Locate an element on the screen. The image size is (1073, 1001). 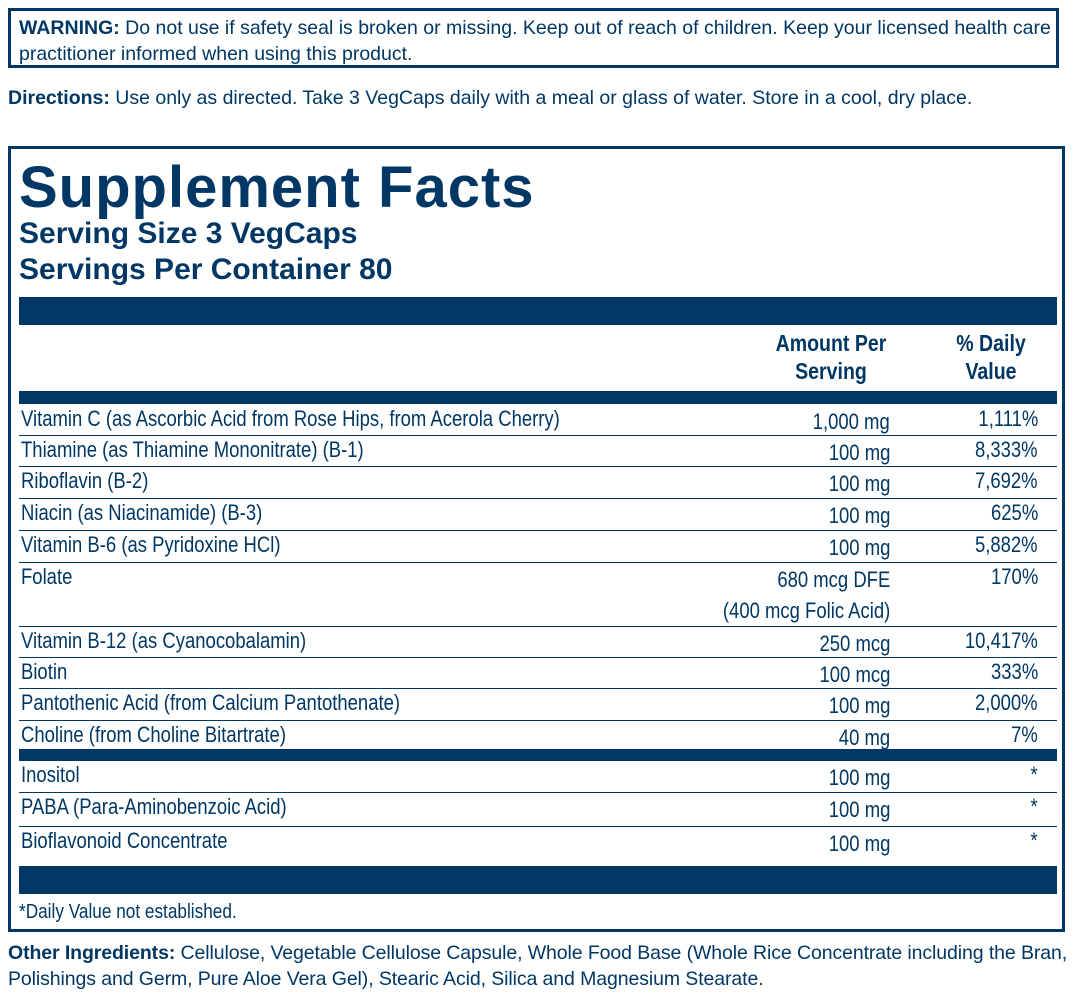
dv-header-line: Value is located at coordinates (991, 371).